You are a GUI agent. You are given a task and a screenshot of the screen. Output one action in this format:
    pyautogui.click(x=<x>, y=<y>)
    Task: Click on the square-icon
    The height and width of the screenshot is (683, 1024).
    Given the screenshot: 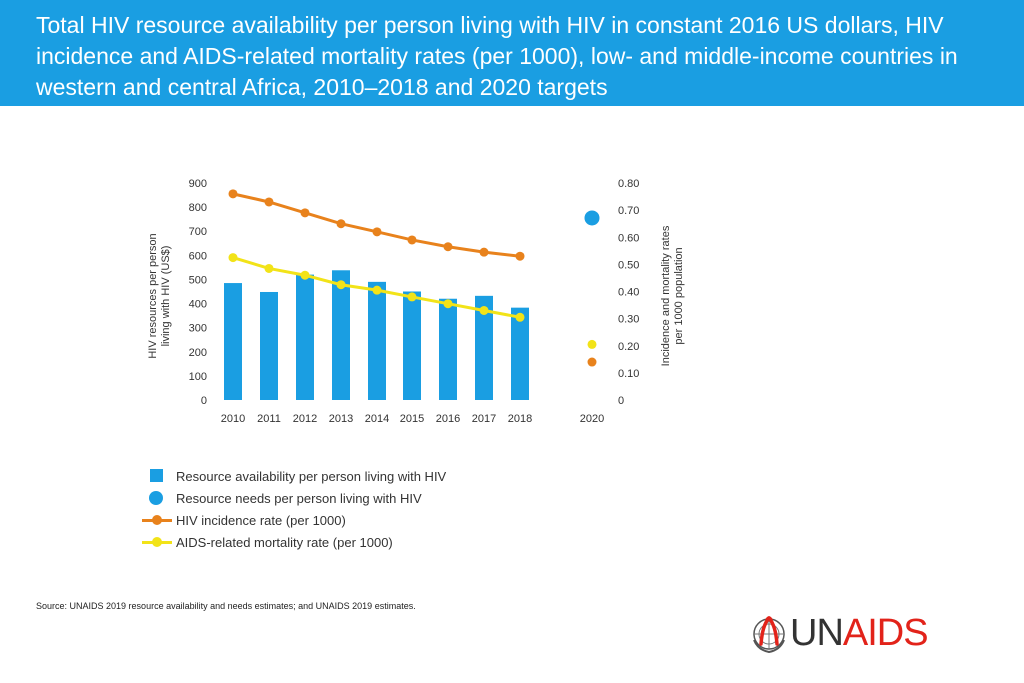 What is the action you would take?
    pyautogui.click(x=156, y=475)
    